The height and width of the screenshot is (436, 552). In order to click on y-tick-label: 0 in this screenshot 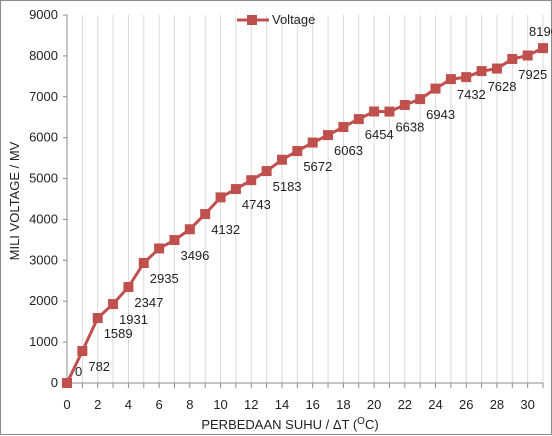, I will do `click(54, 382)`.